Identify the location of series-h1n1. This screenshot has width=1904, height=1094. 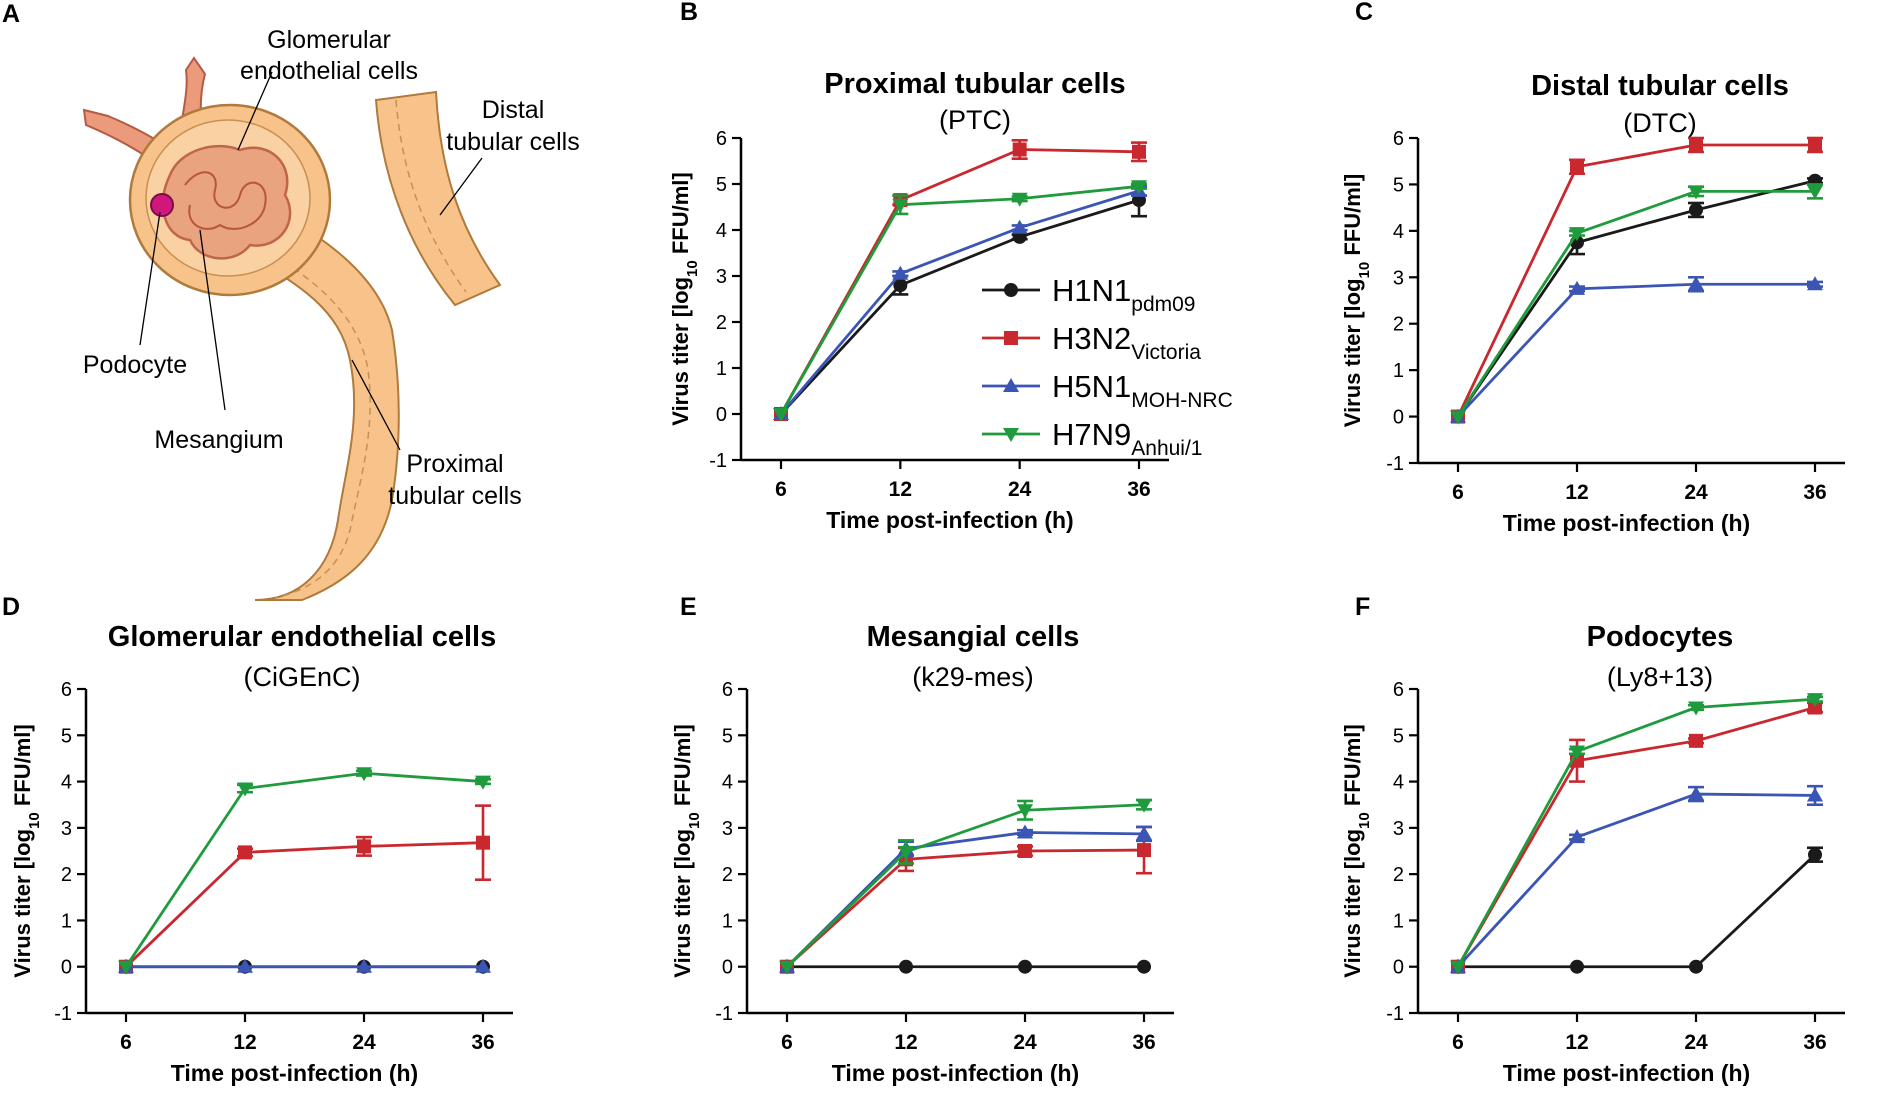
(1637, 910).